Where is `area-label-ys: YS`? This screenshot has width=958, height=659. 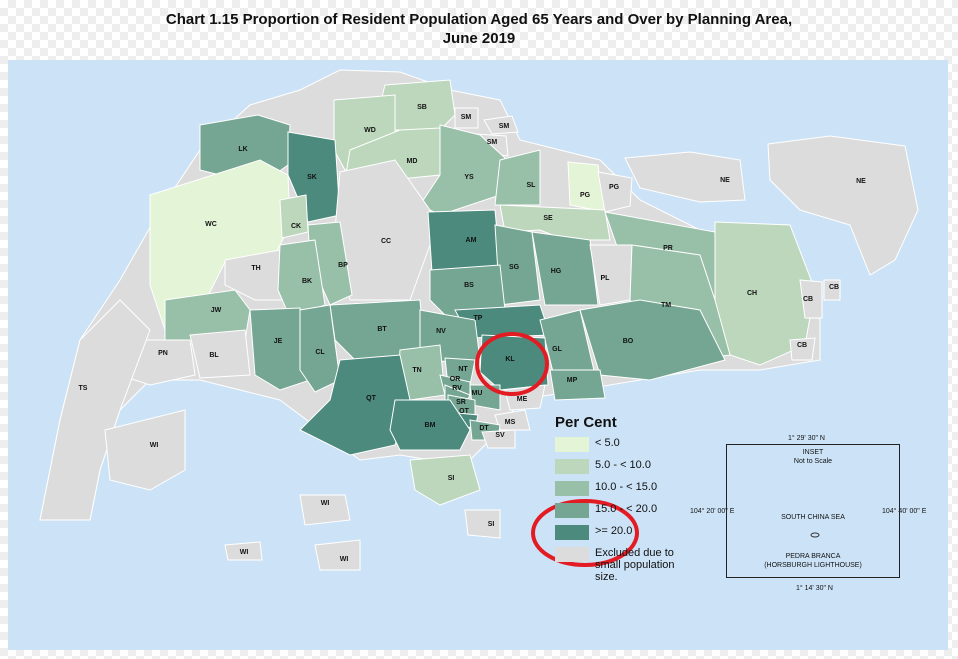 area-label-ys: YS is located at coordinates (469, 177).